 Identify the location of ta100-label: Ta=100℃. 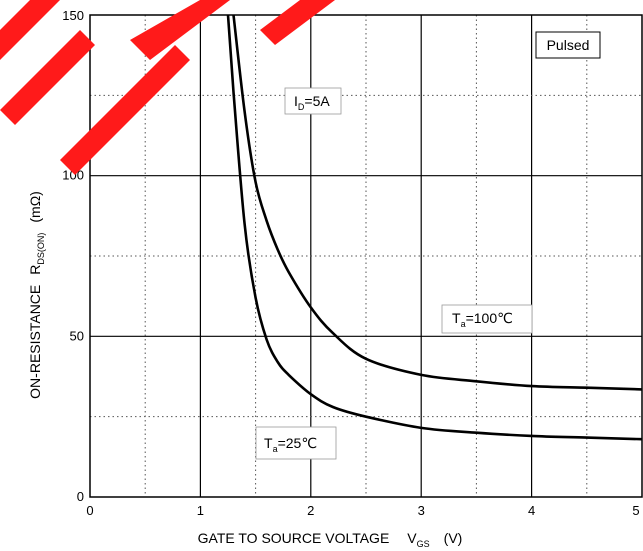
(482, 319).